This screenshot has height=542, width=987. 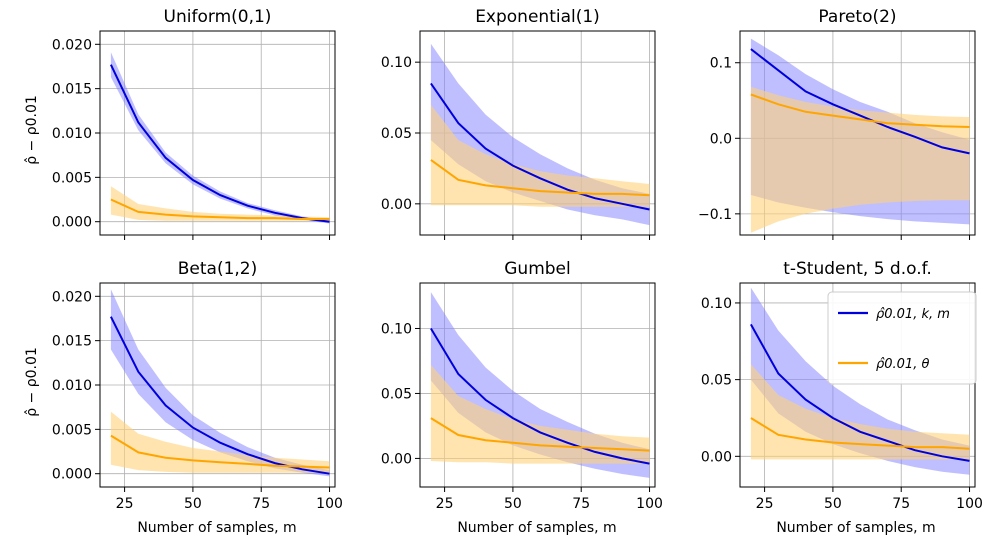 What do you see at coordinates (721, 64) in the screenshot?
I see `y-tick-label: 0.1` at bounding box center [721, 64].